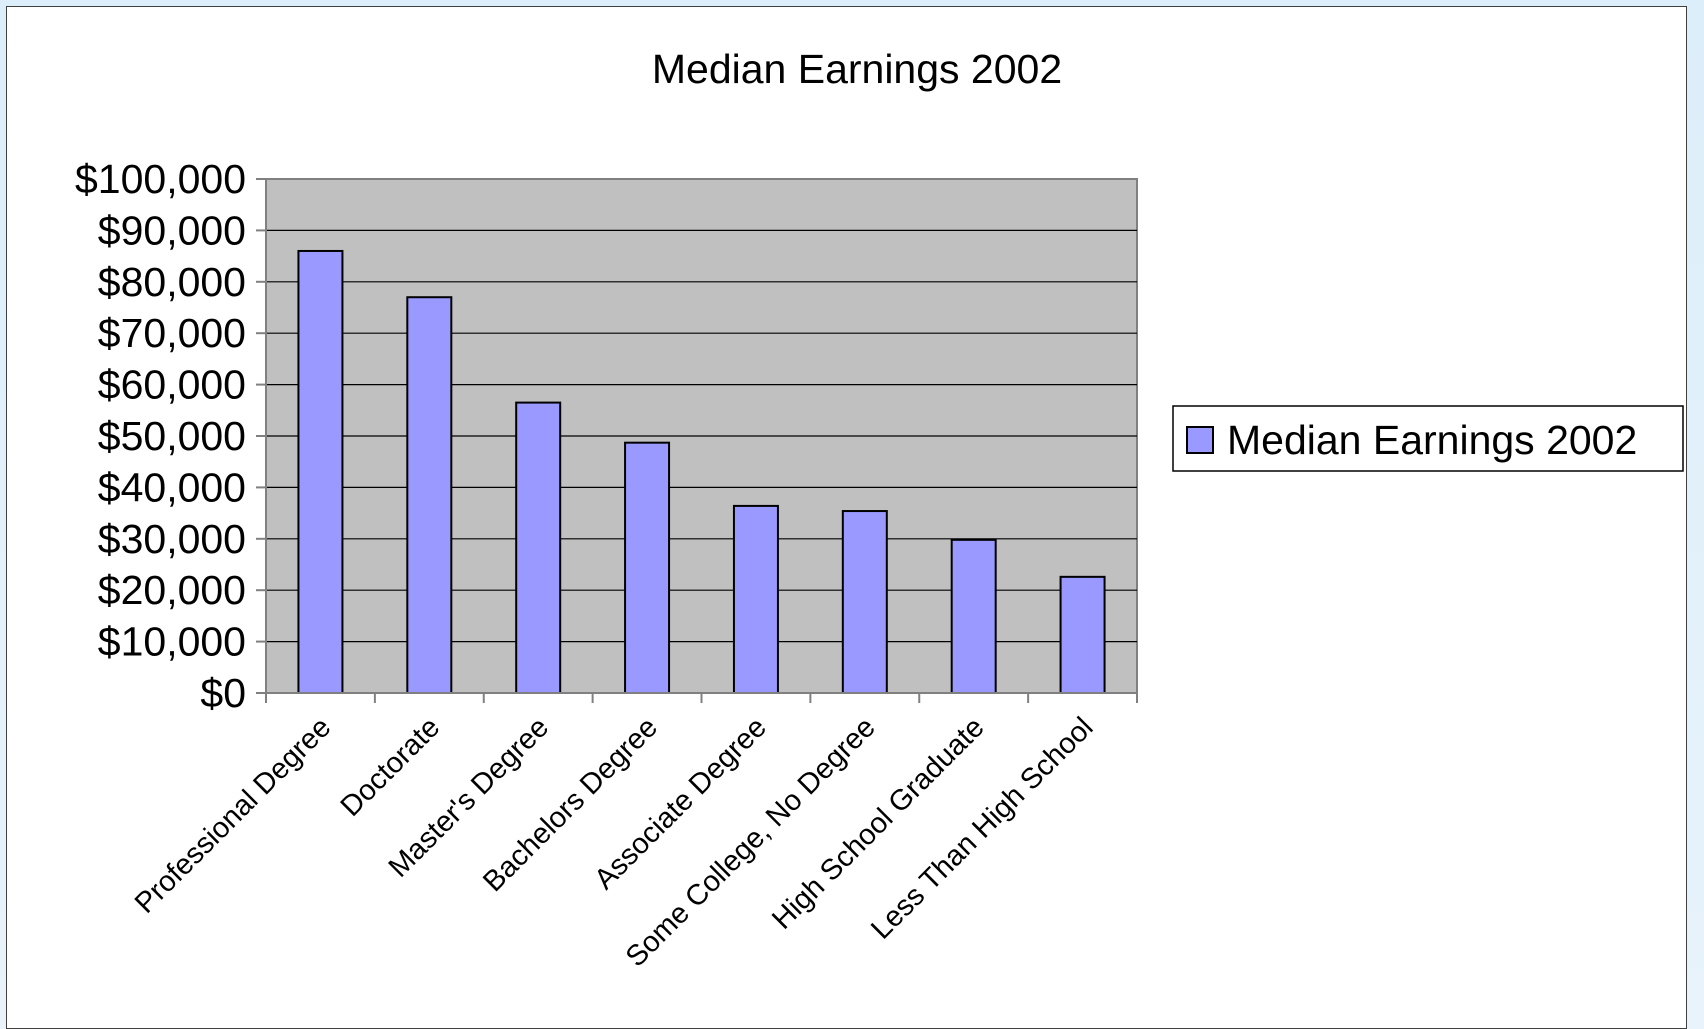 The image size is (1704, 1029). I want to click on legend: Median Earnings 2002, so click(1428, 438).